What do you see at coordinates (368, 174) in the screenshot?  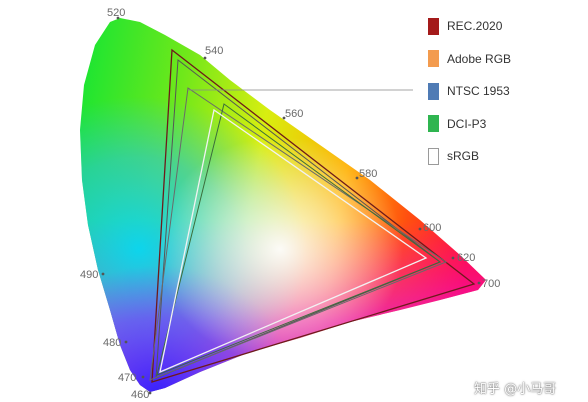 I see `wavelength-label-580: 580` at bounding box center [368, 174].